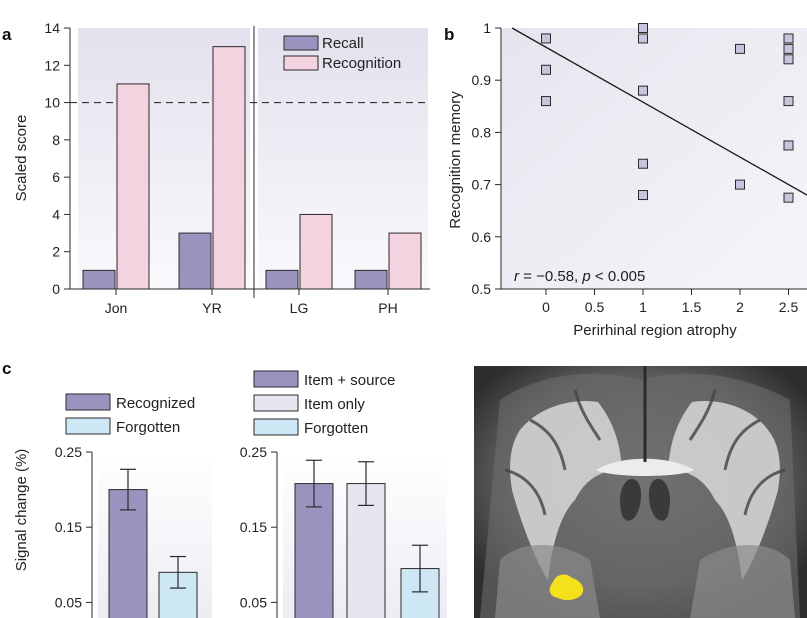  What do you see at coordinates (566, 587) in the screenshot?
I see `mri-activation-spot` at bounding box center [566, 587].